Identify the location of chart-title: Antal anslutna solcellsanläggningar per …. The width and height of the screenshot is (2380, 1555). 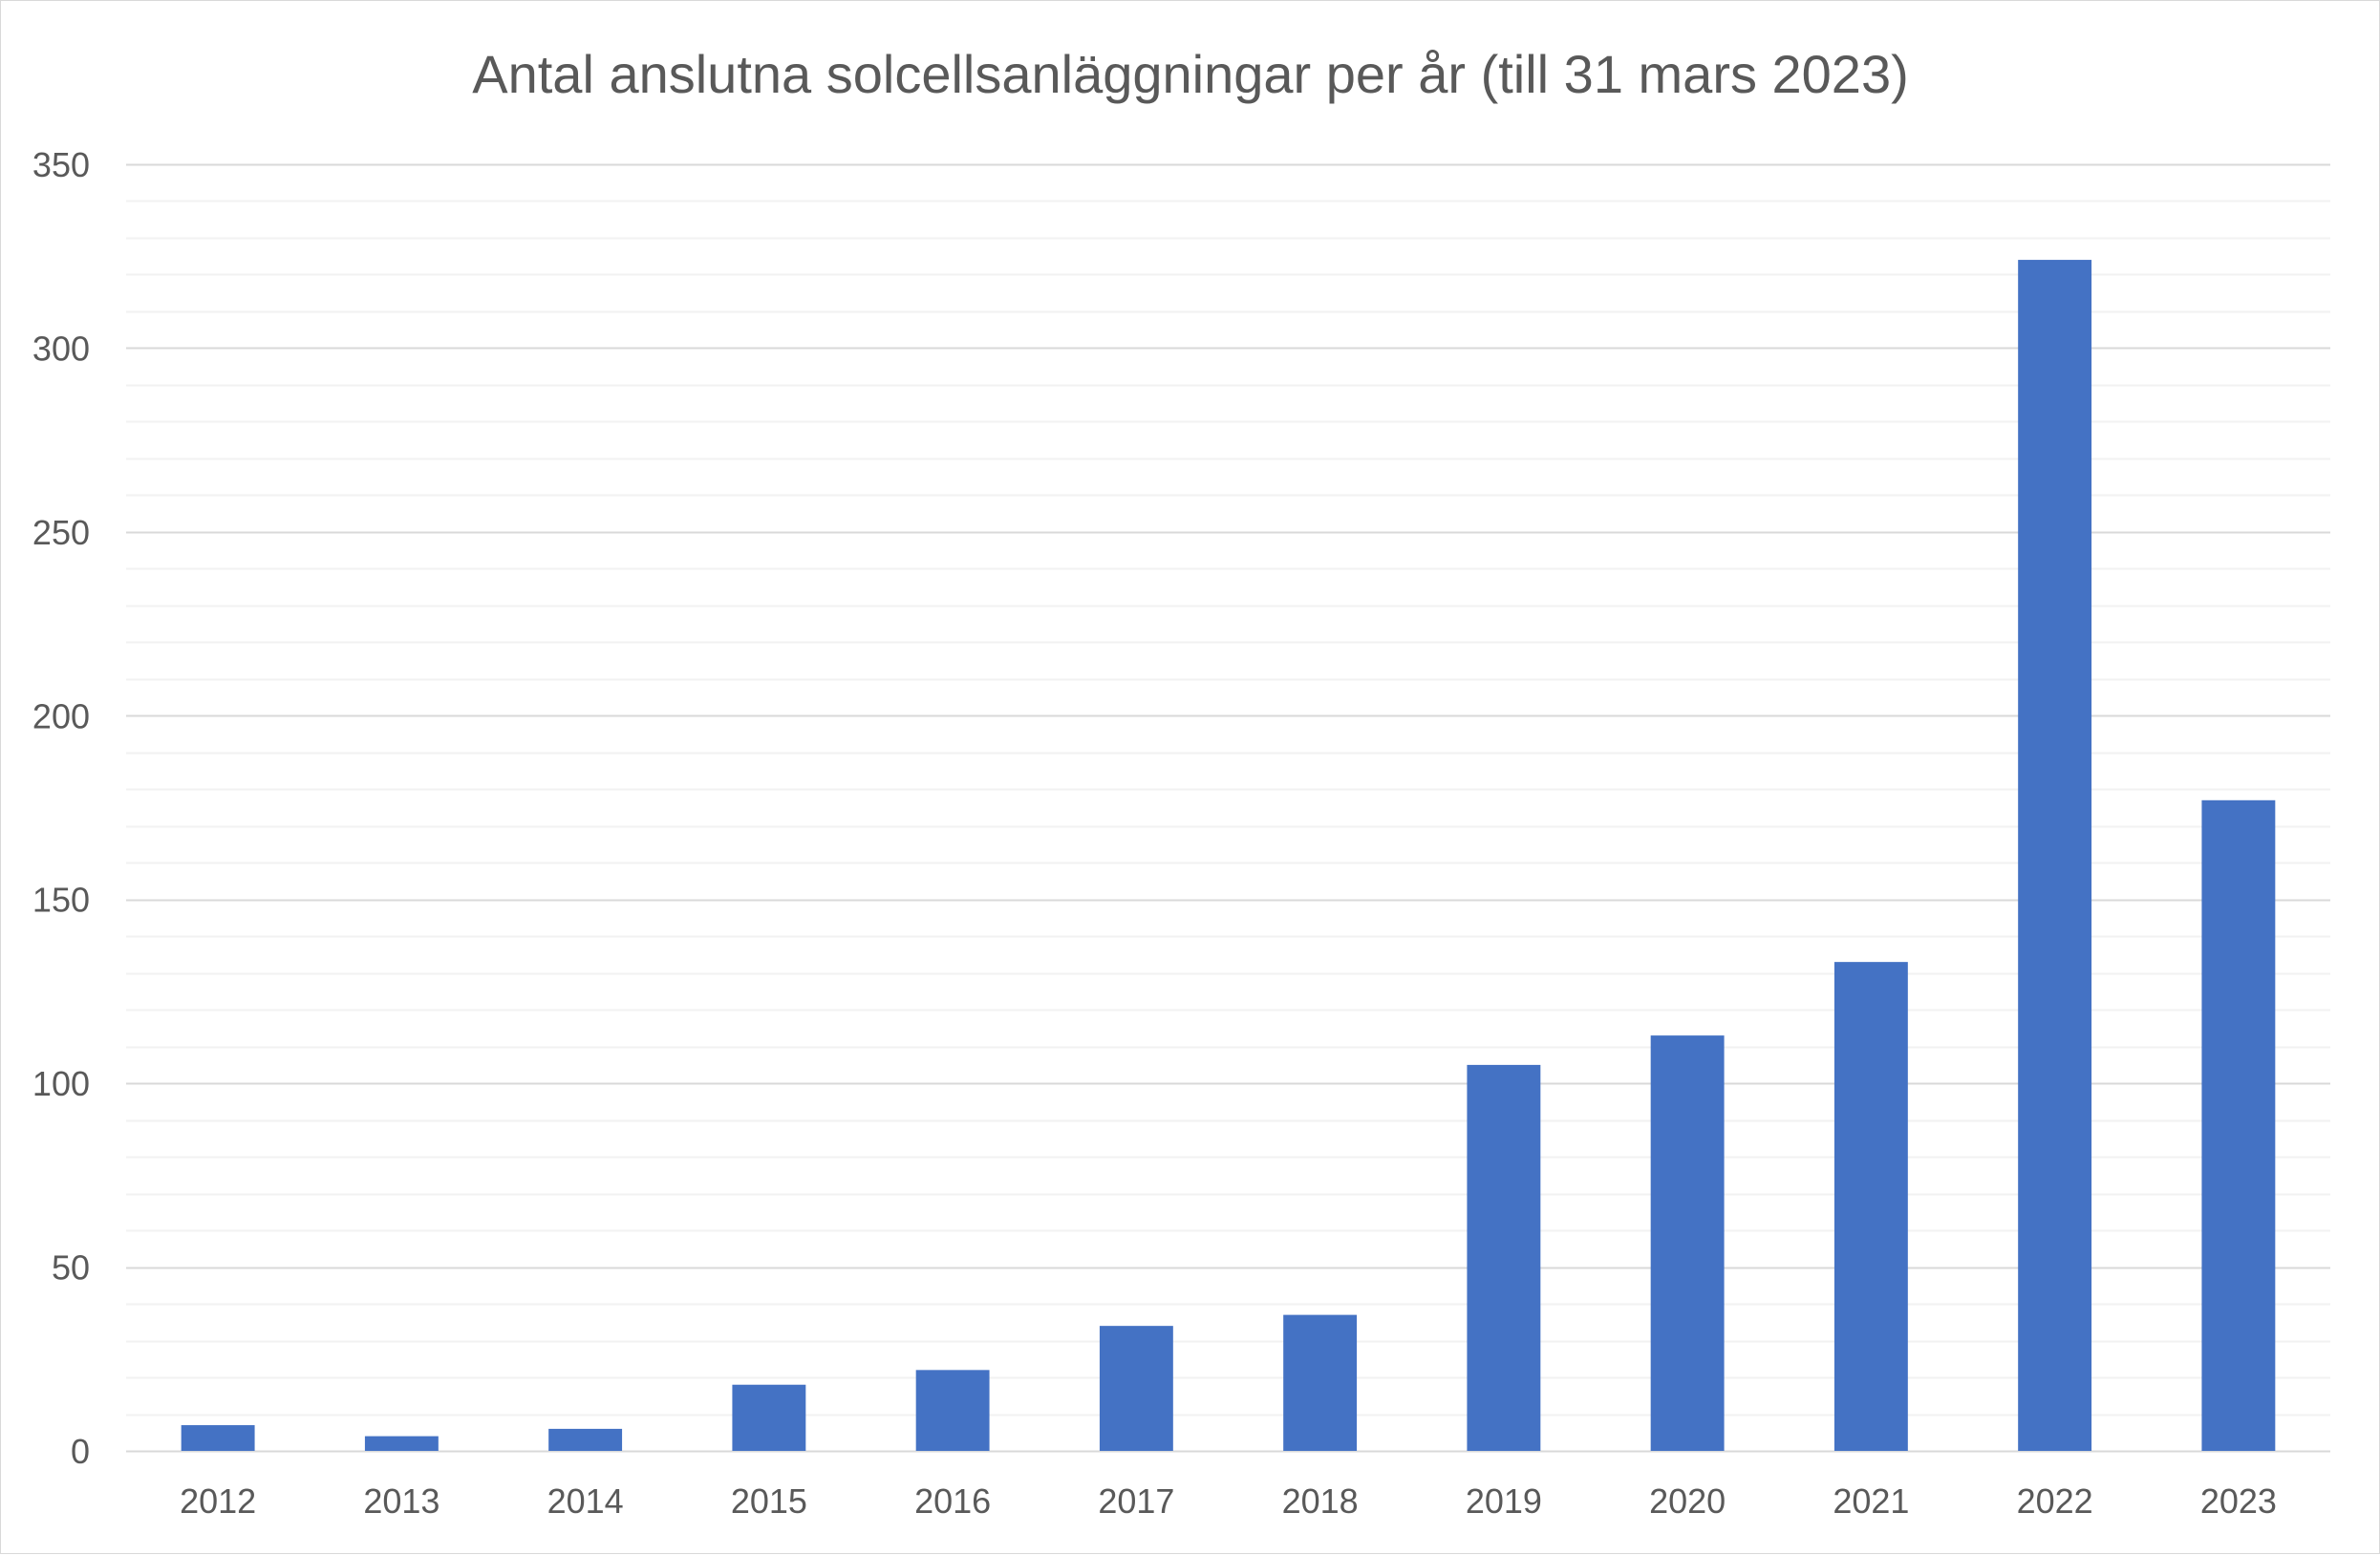
(1190, 74).